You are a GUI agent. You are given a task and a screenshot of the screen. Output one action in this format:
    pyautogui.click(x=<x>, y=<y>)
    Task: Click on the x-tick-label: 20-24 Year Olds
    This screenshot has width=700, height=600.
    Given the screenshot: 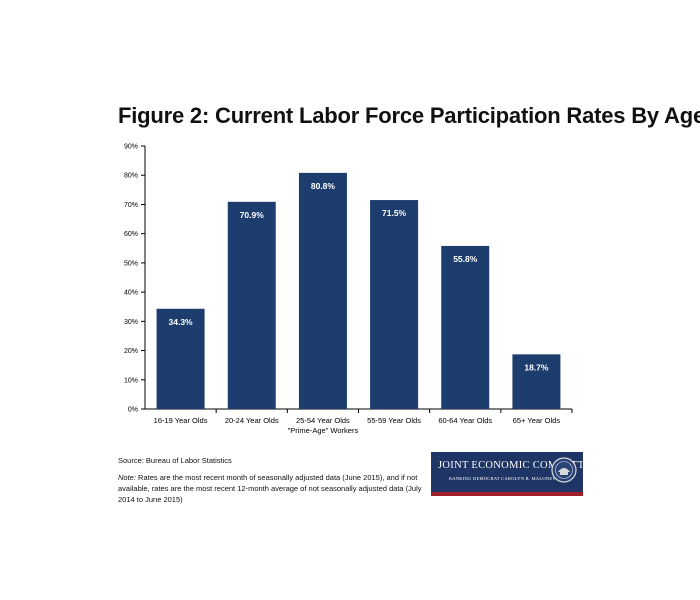 What is the action you would take?
    pyautogui.click(x=252, y=420)
    